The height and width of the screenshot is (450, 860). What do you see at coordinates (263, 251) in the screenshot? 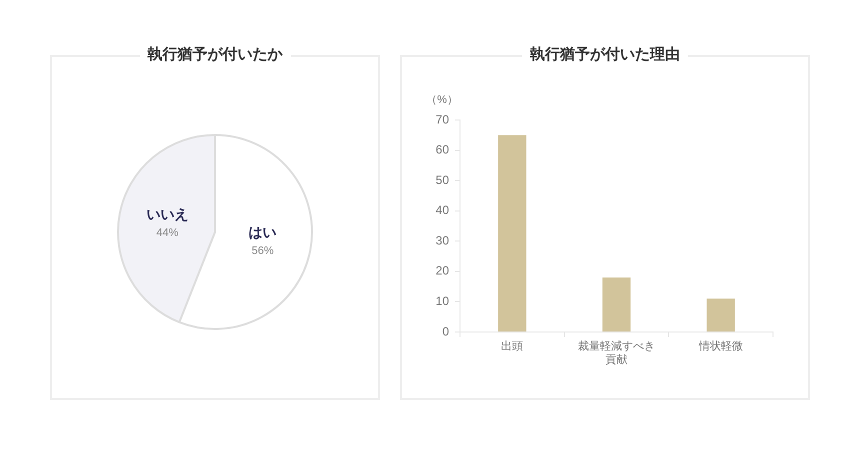
I see `data-label: 56%` at bounding box center [263, 251].